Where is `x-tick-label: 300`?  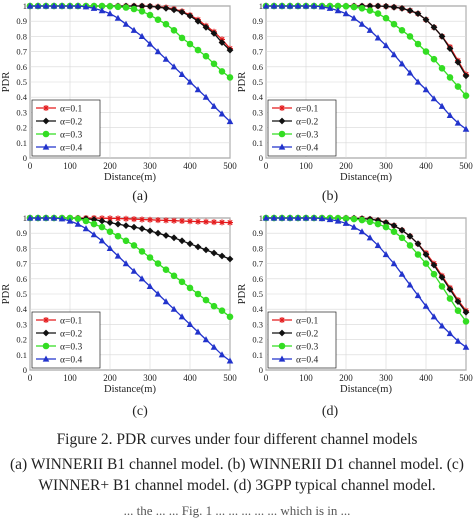
x-tick-label: 300 is located at coordinates (150, 166).